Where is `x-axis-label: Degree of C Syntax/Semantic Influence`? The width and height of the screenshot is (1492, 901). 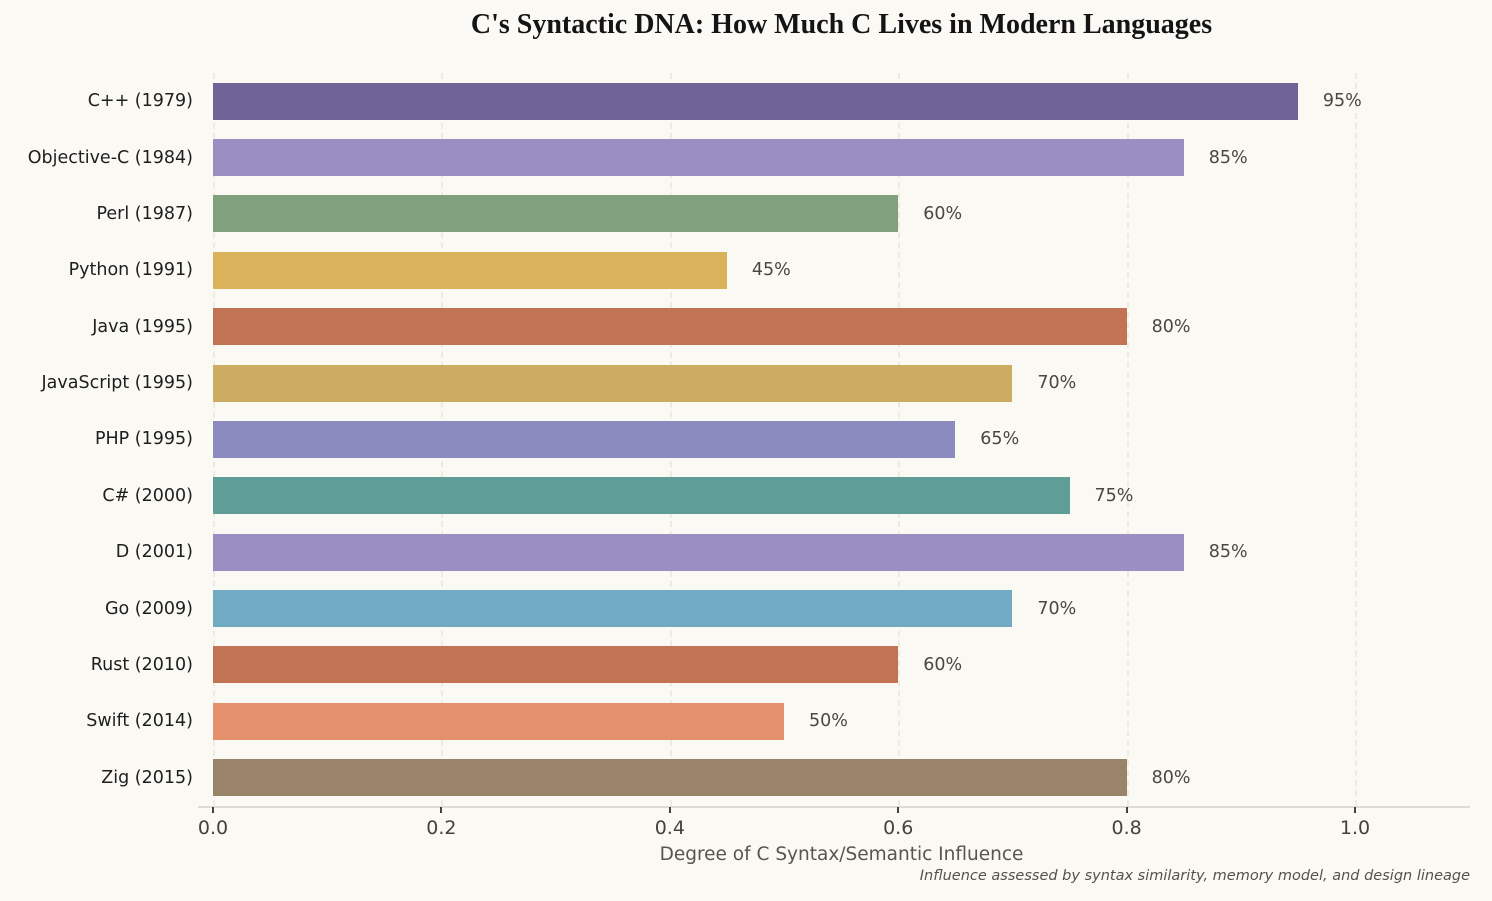 x-axis-label: Degree of C Syntax/Semantic Influence is located at coordinates (841, 854).